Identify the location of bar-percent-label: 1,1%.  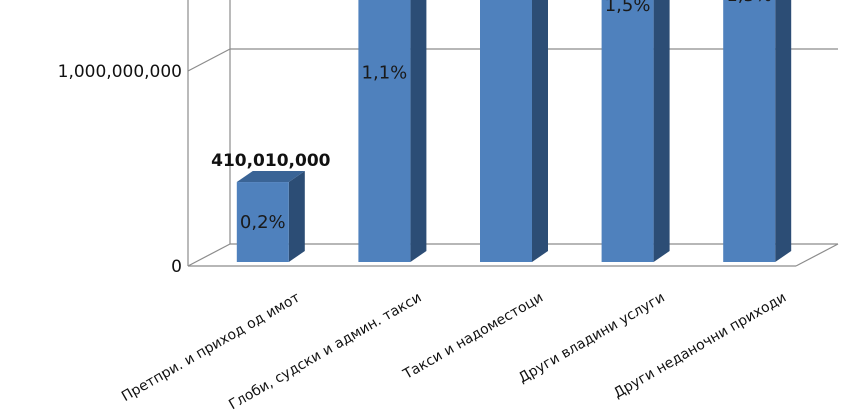
(385, 73).